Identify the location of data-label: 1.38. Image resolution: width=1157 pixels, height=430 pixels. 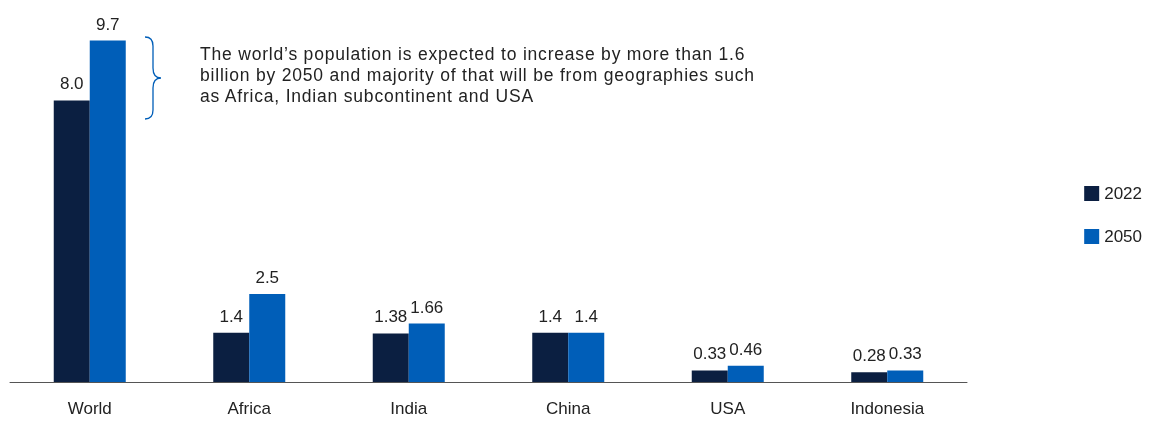
(391, 317).